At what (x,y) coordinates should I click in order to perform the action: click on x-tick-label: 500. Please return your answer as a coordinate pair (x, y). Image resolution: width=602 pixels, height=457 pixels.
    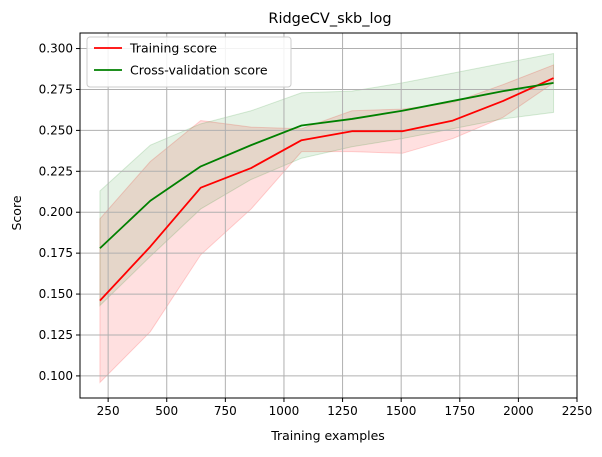
    Looking at the image, I should click on (166, 411).